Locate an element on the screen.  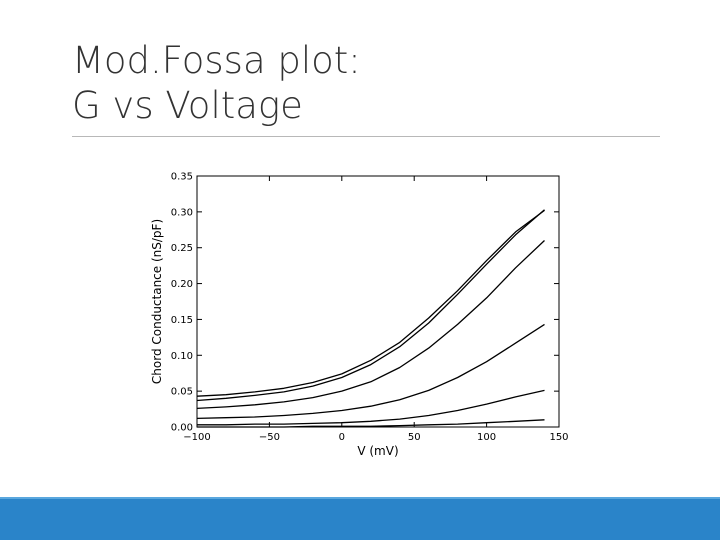
slide-title: Mod.Fossa plot: G vs Voltage is located at coordinates (372, 83).